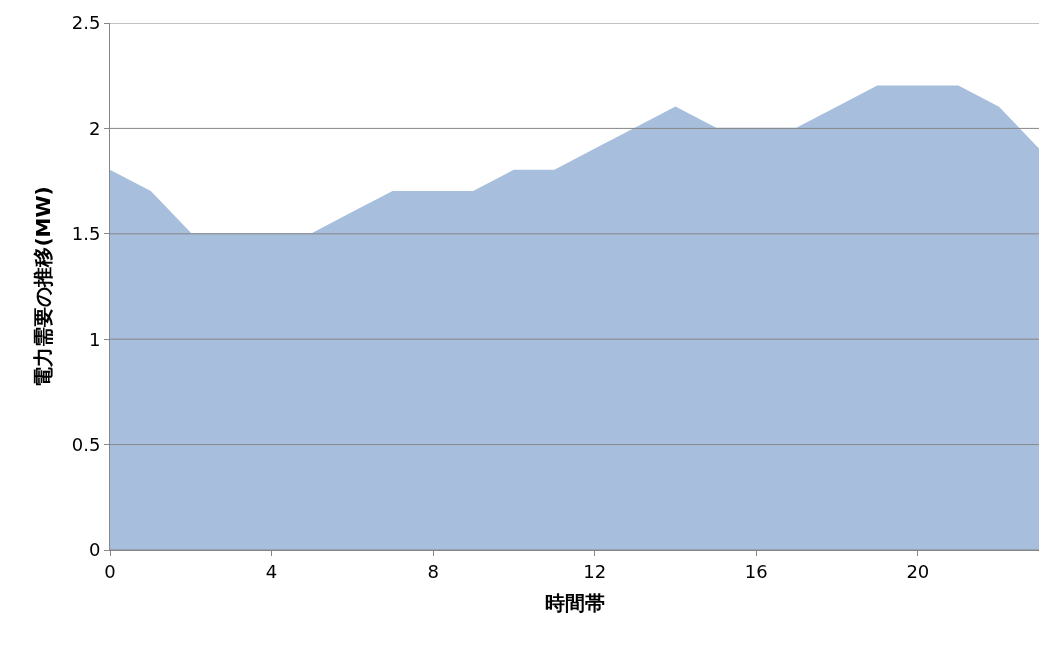 The image size is (1054, 650). I want to click on y-tick-label: 0.5, so click(86, 444).